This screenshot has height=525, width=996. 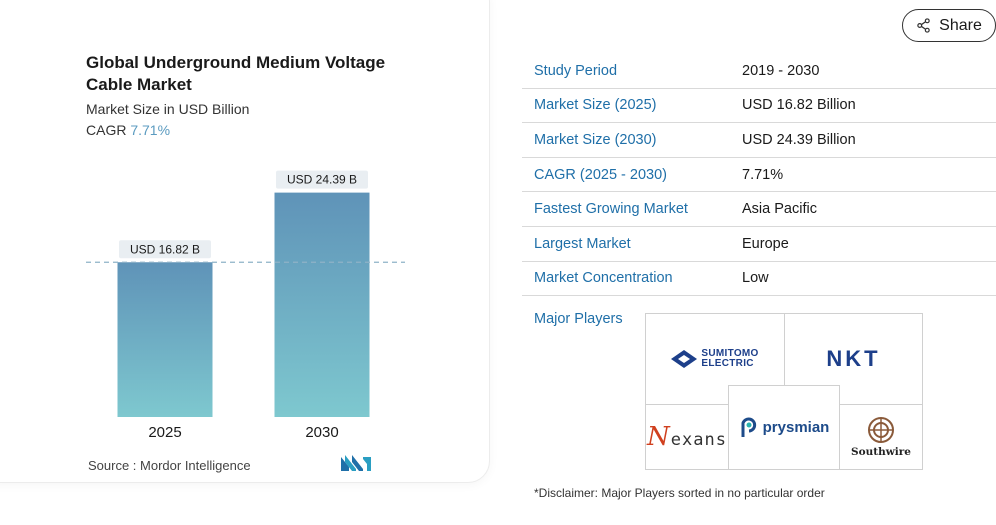 I want to click on prysmian-mark-icon, so click(x=748, y=427).